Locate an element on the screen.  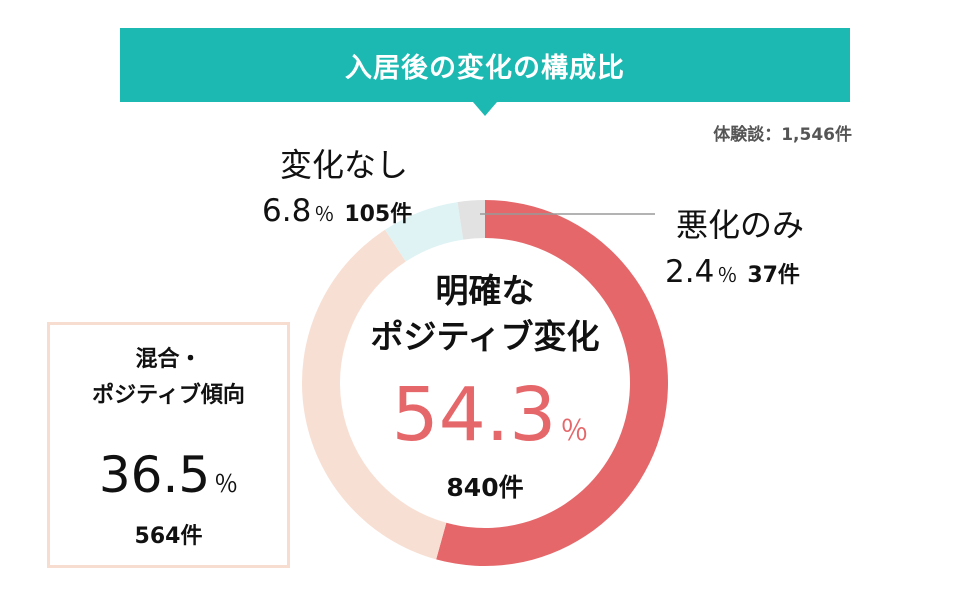
slice-positive is located at coordinates (552, 383).